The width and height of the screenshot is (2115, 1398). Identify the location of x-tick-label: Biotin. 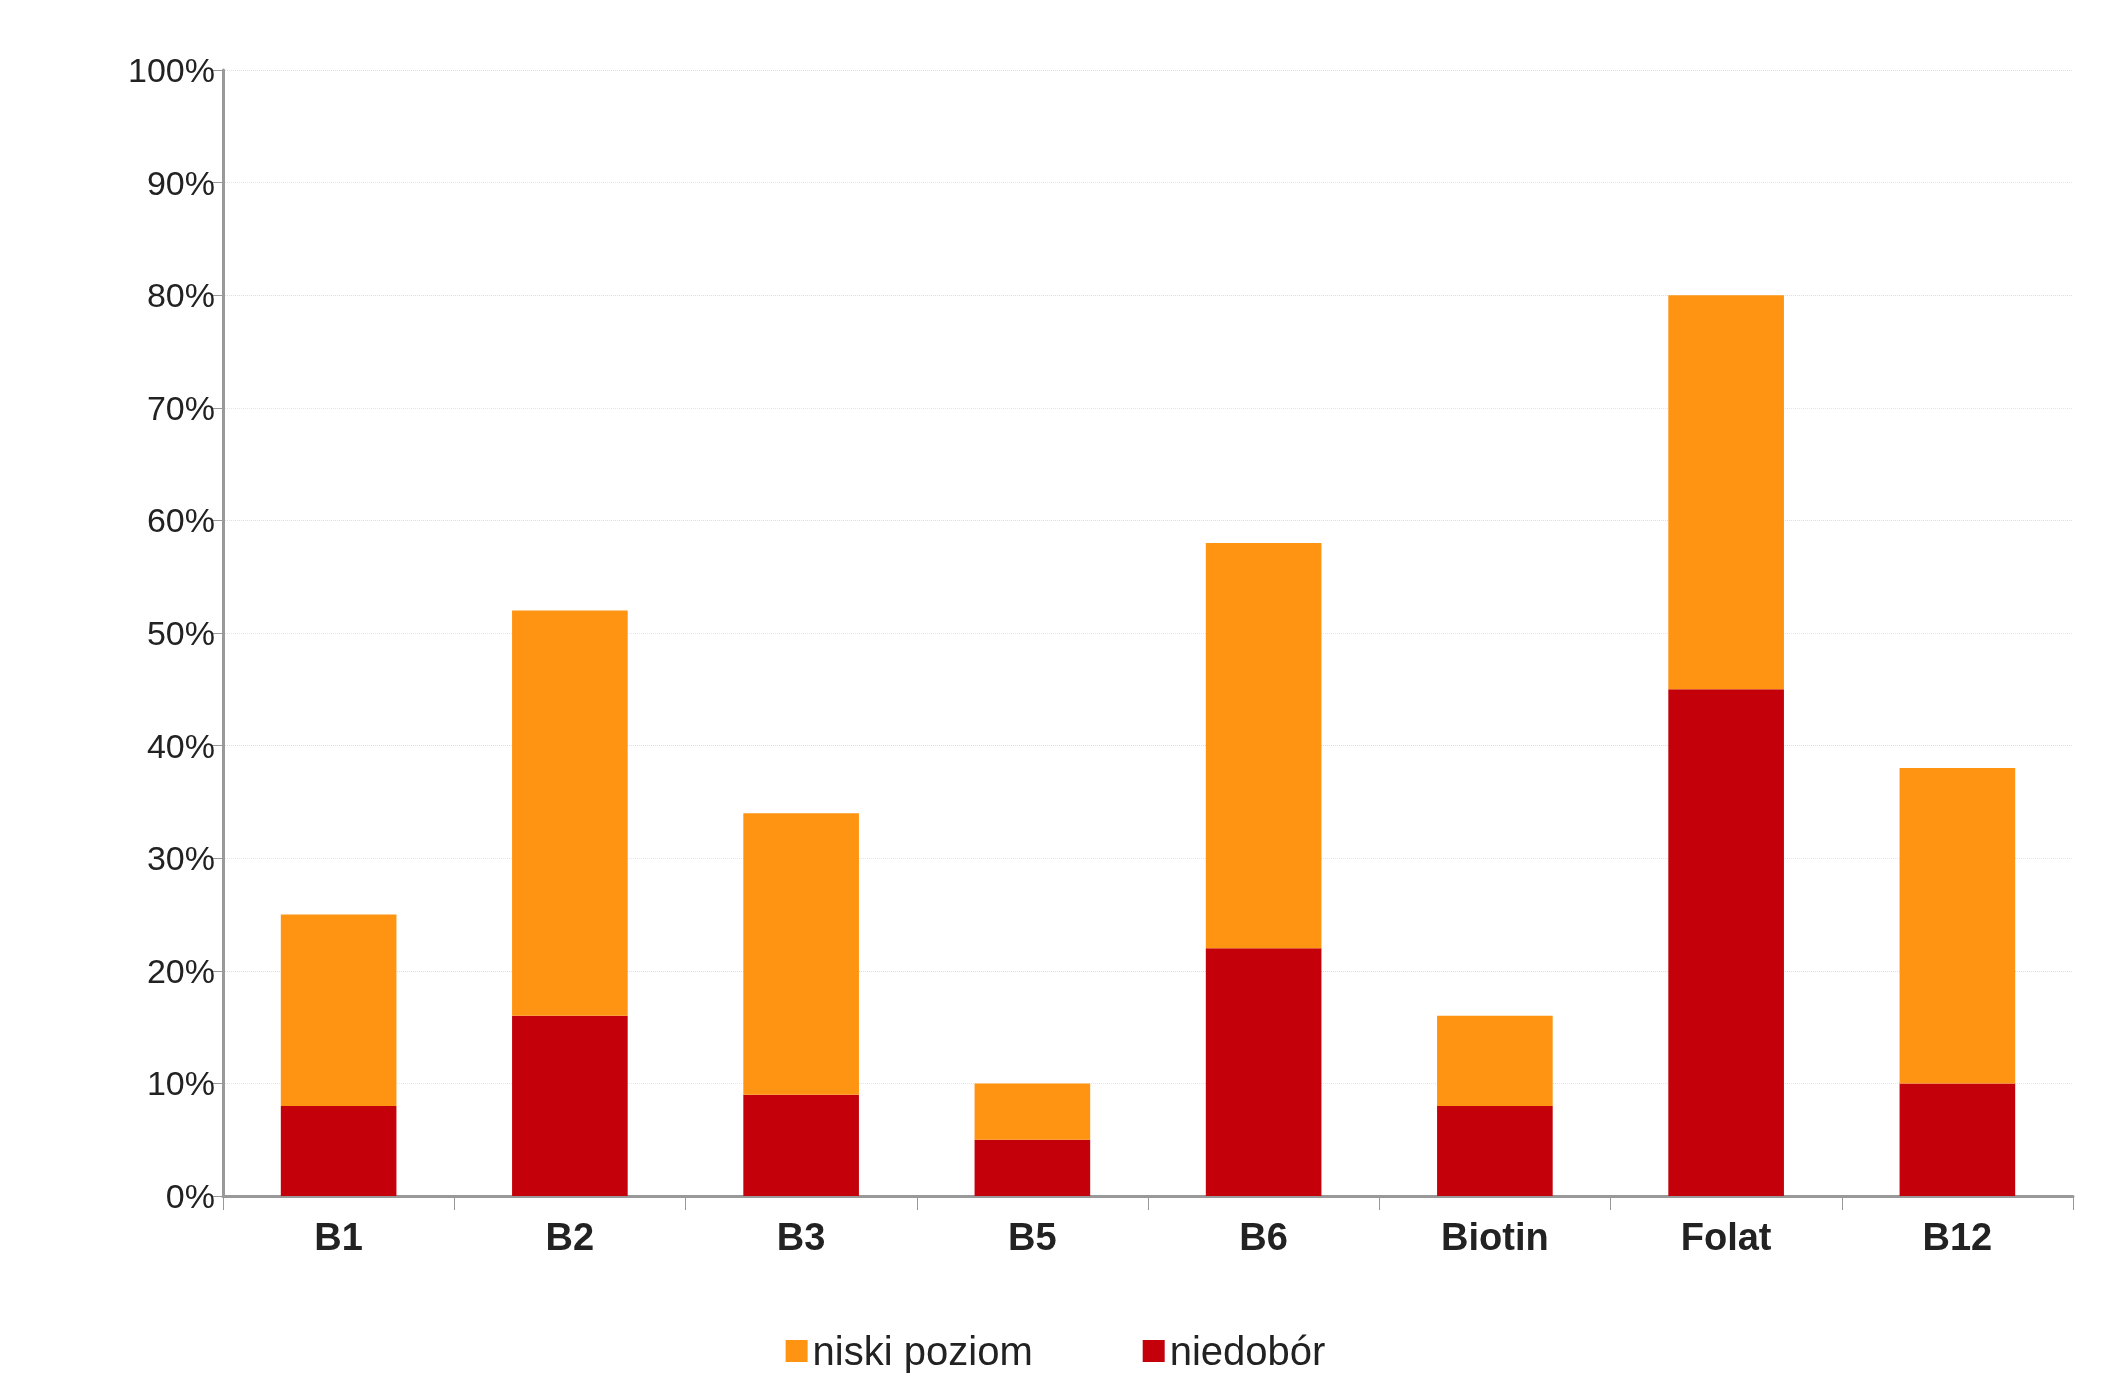
(1495, 1237).